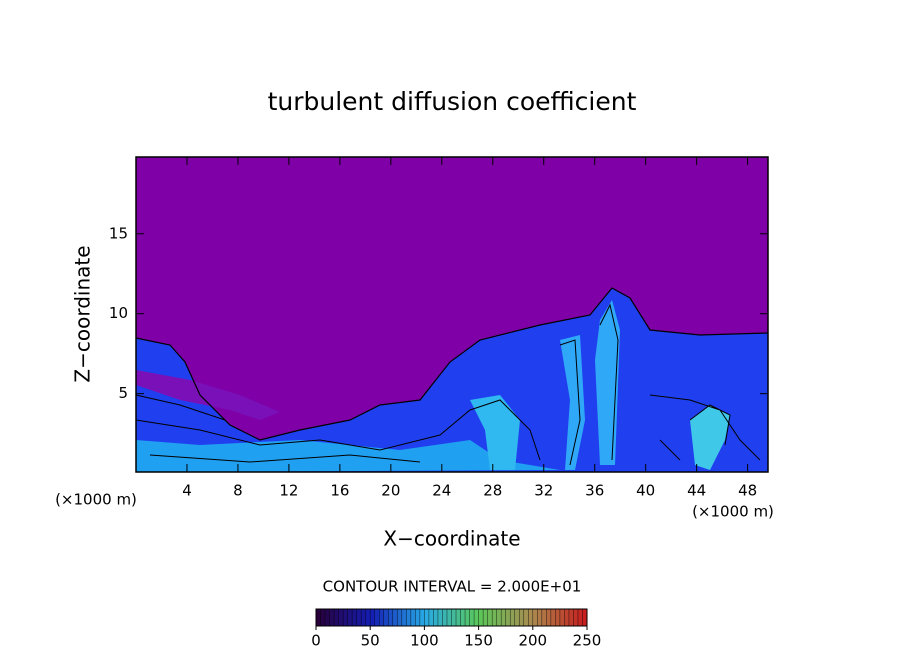  Describe the element at coordinates (451, 539) in the screenshot. I see `x-axis-title: X−coordinate` at that location.